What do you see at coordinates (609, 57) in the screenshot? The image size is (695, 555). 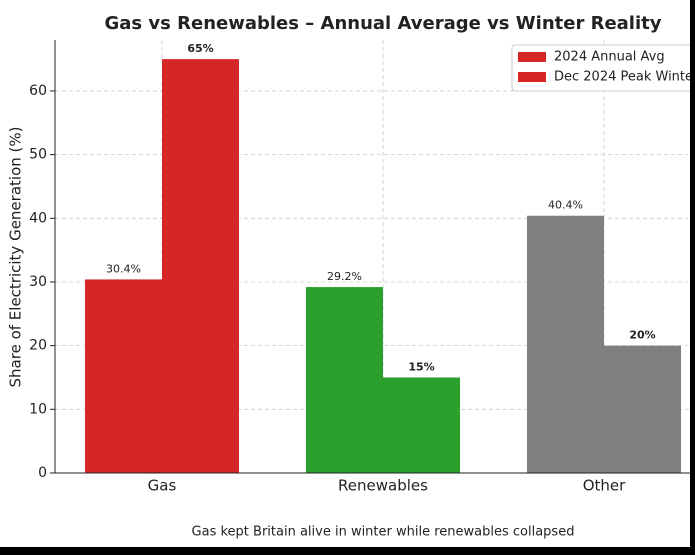 I see `legend-label: 2024 Annual Avg` at bounding box center [609, 57].